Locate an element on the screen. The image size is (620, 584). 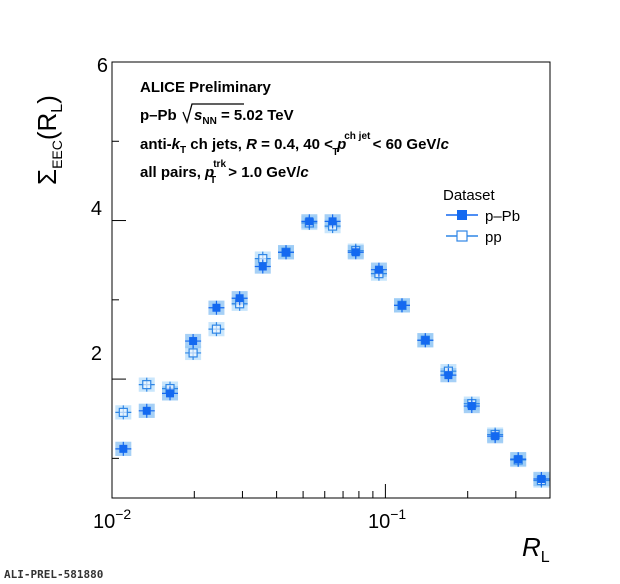
y-tick-label: 2 is located at coordinates (96, 354).